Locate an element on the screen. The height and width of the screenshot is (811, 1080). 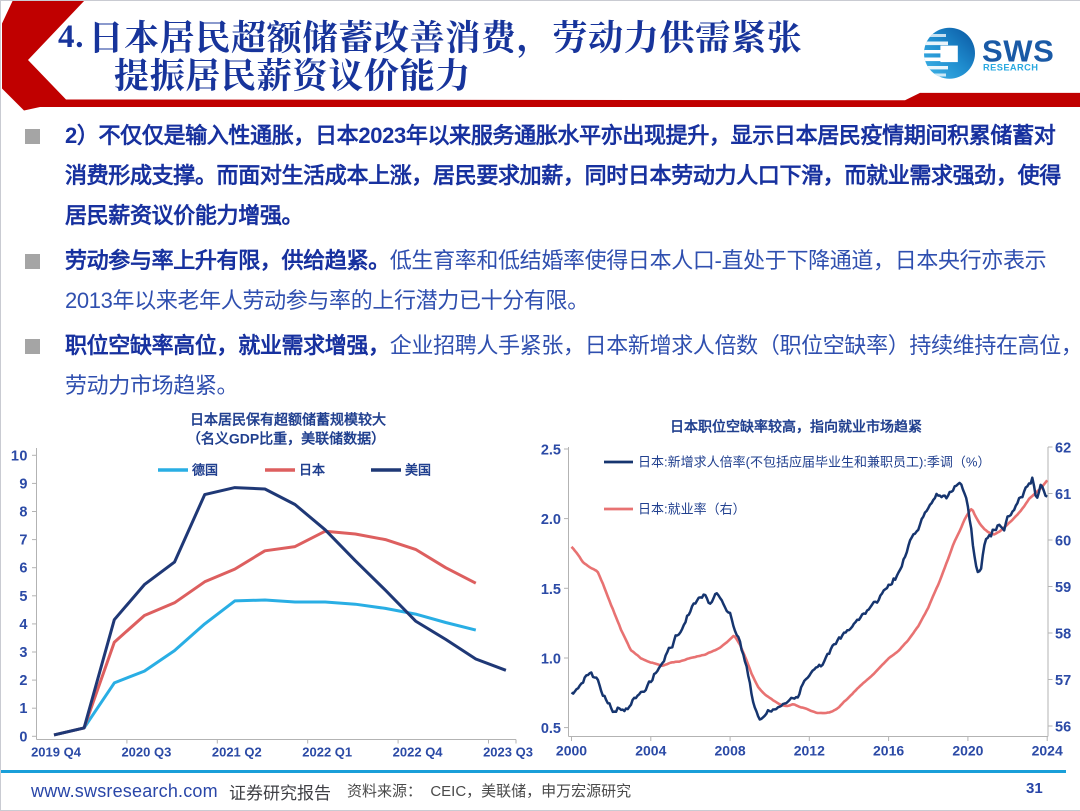
svg-text: 2000 is located at coordinates (571, 751).